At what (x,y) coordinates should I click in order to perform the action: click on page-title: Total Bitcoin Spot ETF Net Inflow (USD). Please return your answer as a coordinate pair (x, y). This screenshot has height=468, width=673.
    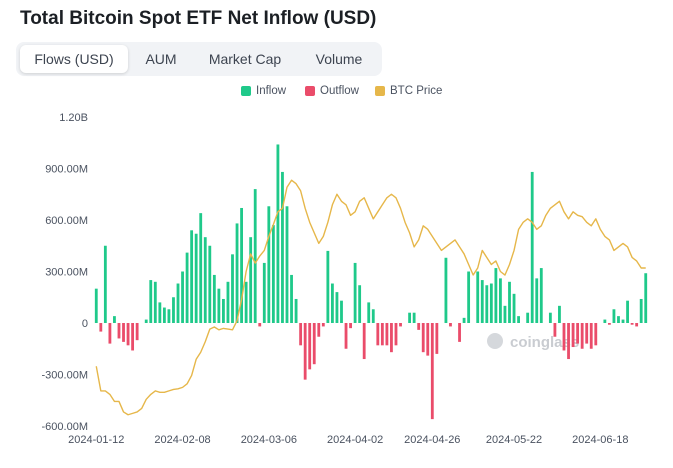
    Looking at the image, I should click on (198, 18).